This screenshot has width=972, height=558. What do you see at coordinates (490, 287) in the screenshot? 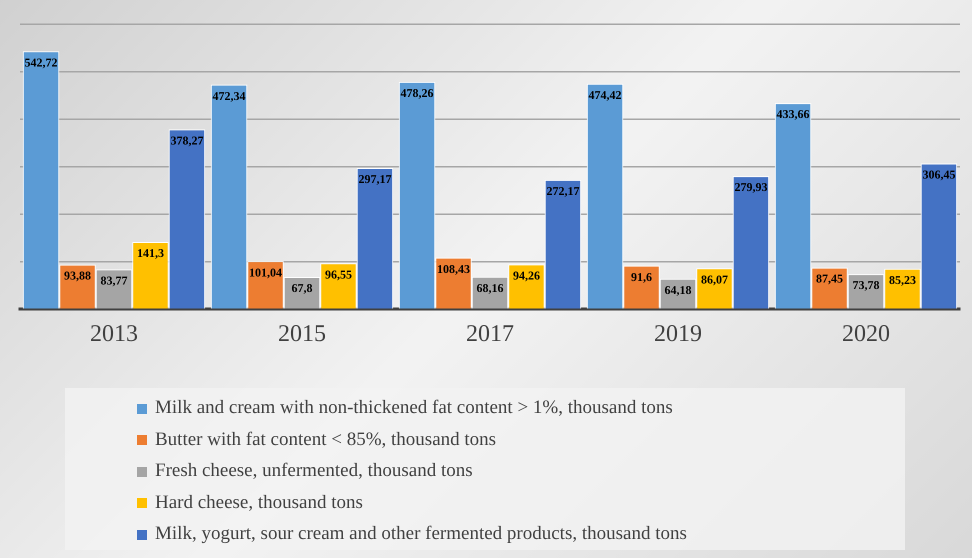
I see `data-label: 68,16` at bounding box center [490, 287].